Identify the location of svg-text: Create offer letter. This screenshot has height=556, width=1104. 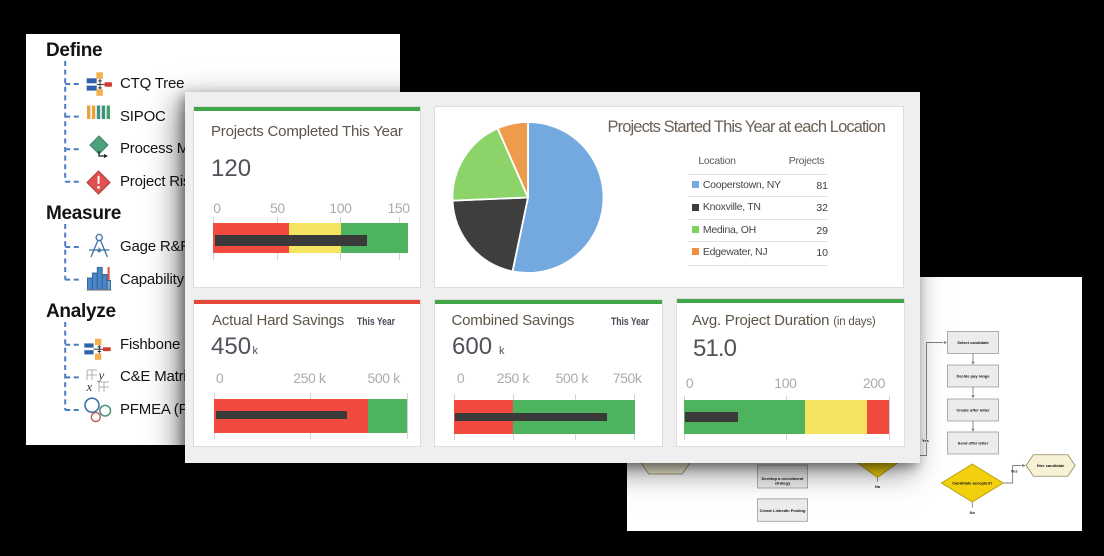
(973, 409).